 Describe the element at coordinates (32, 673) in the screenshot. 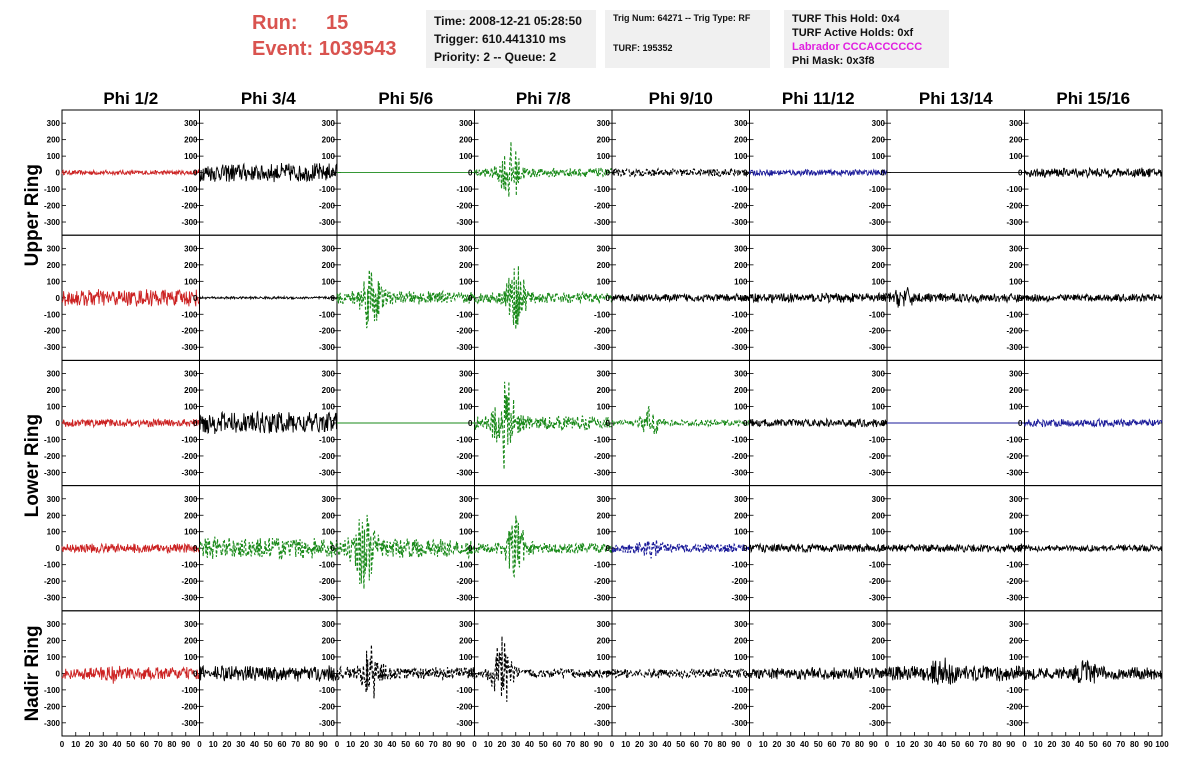

I see `ring-label: Nadir Ring` at that location.